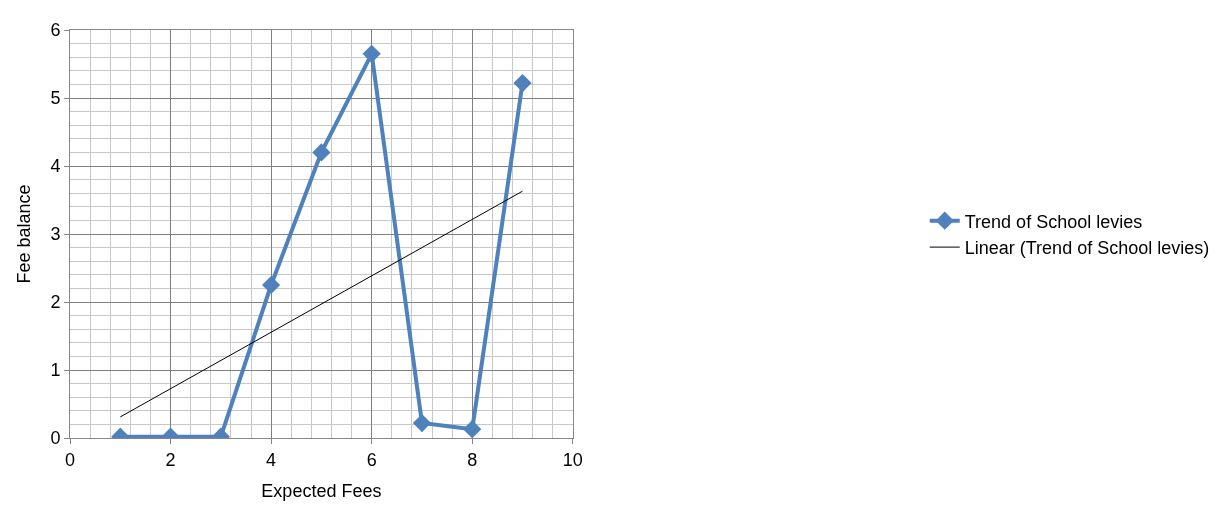 This screenshot has width=1227, height=508. Describe the element at coordinates (572, 459) in the screenshot. I see `x-tick-label: 10` at that location.